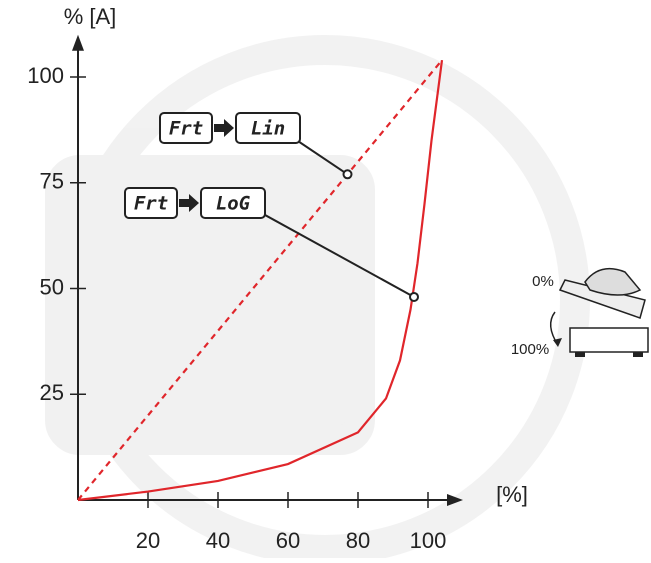 This screenshot has height=563, width=651. I want to click on y-tick-label: 50, so click(52, 286).